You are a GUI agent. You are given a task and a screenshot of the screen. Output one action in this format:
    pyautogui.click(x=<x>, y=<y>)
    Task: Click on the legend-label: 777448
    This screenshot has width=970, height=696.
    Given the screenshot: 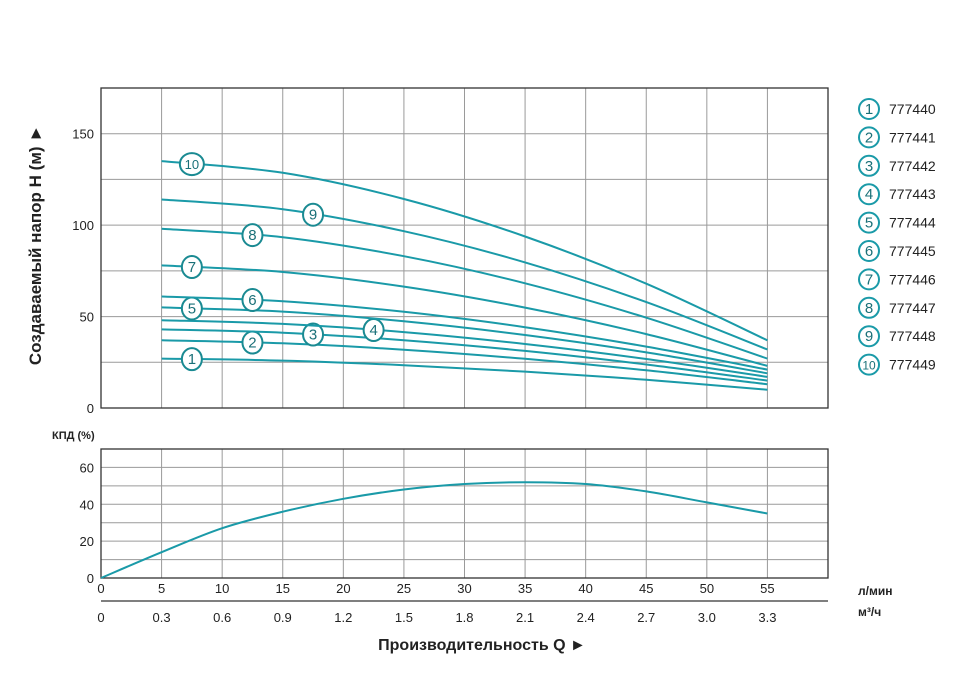 What is the action you would take?
    pyautogui.click(x=912, y=336)
    